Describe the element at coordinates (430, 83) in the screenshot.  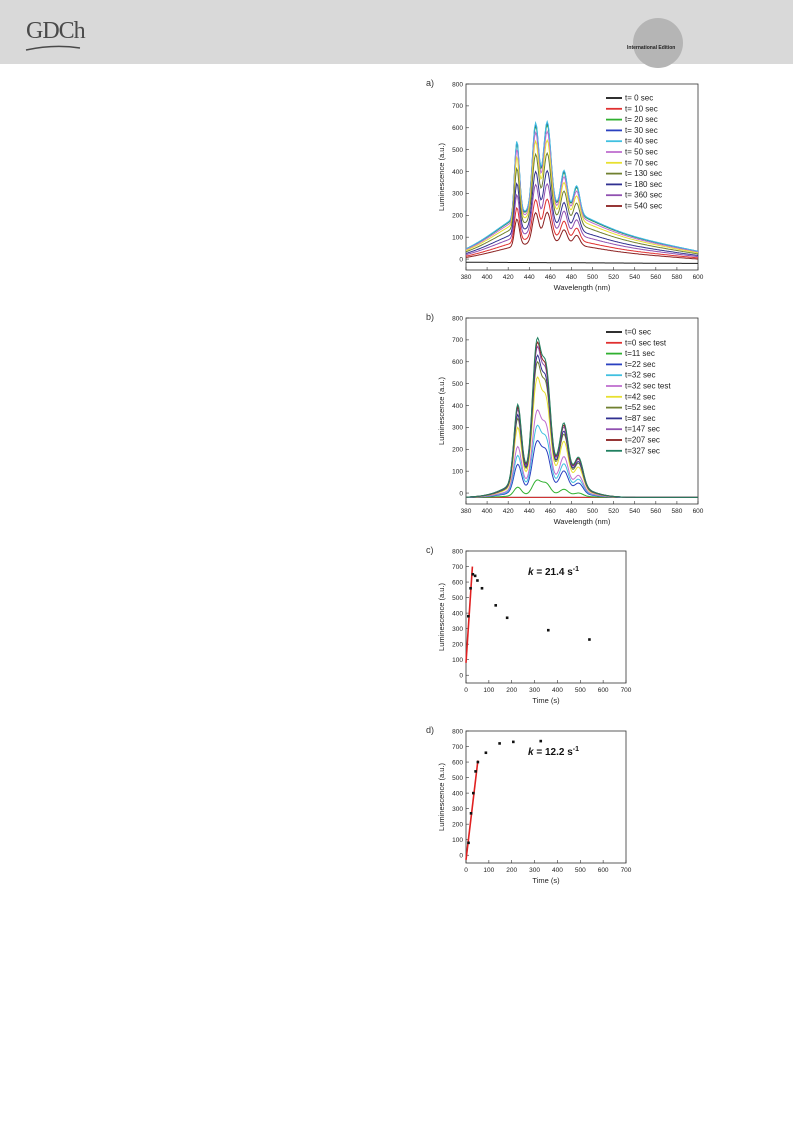
I see `panel-label-a: a)` at that location.